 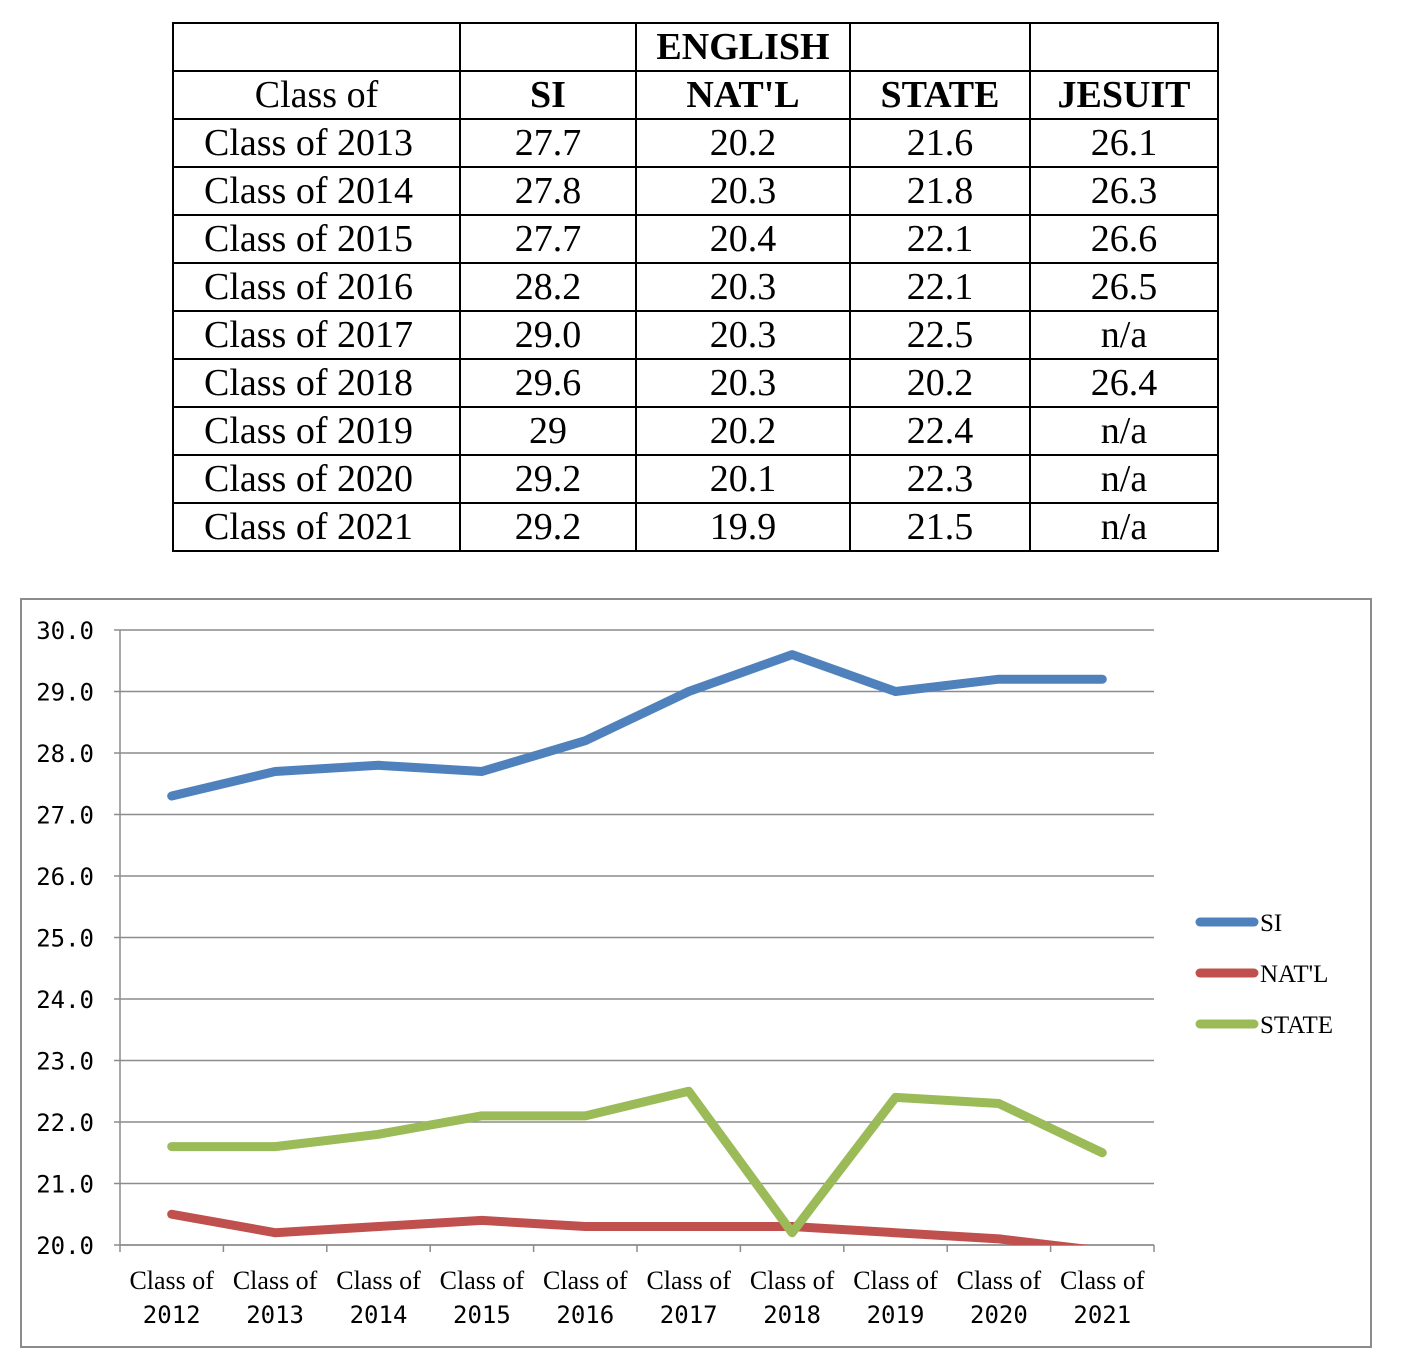 What do you see at coordinates (1271, 923) in the screenshot?
I see `legend-label: SI` at bounding box center [1271, 923].